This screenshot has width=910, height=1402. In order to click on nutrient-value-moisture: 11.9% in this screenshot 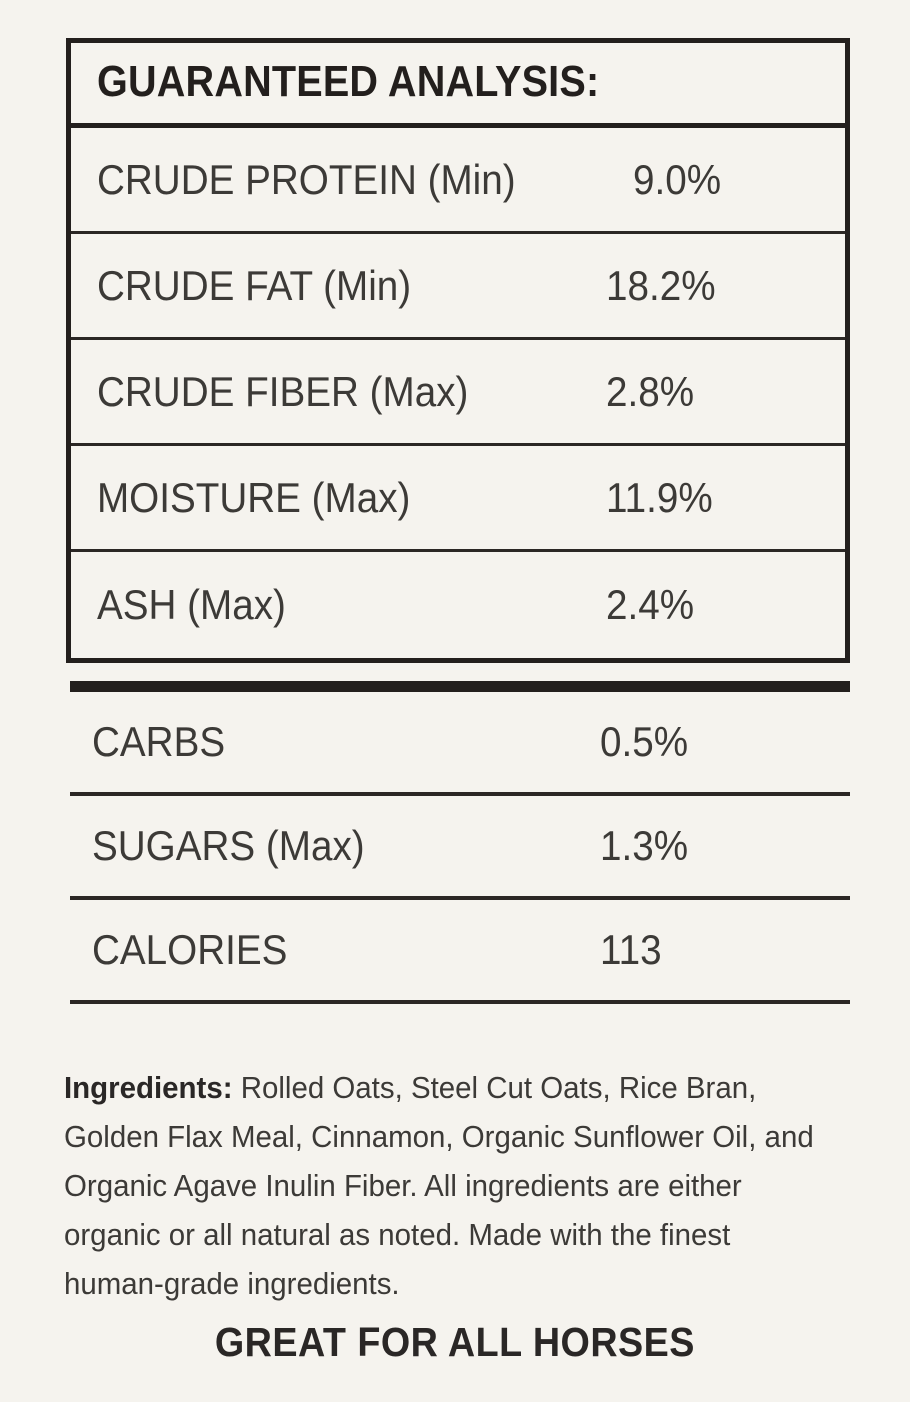, I will do `click(659, 497)`.